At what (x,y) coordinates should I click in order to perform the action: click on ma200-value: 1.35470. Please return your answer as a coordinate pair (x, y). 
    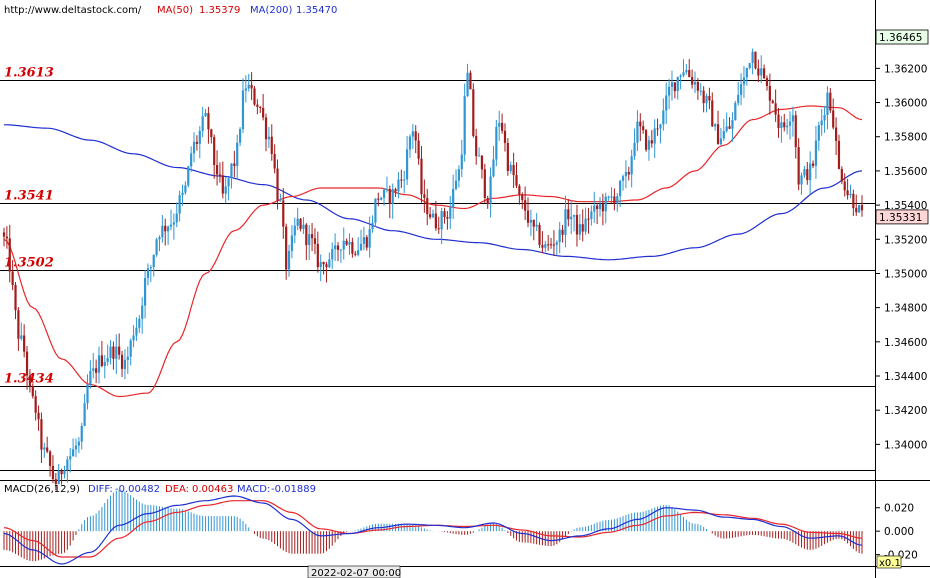
    Looking at the image, I should click on (316, 10).